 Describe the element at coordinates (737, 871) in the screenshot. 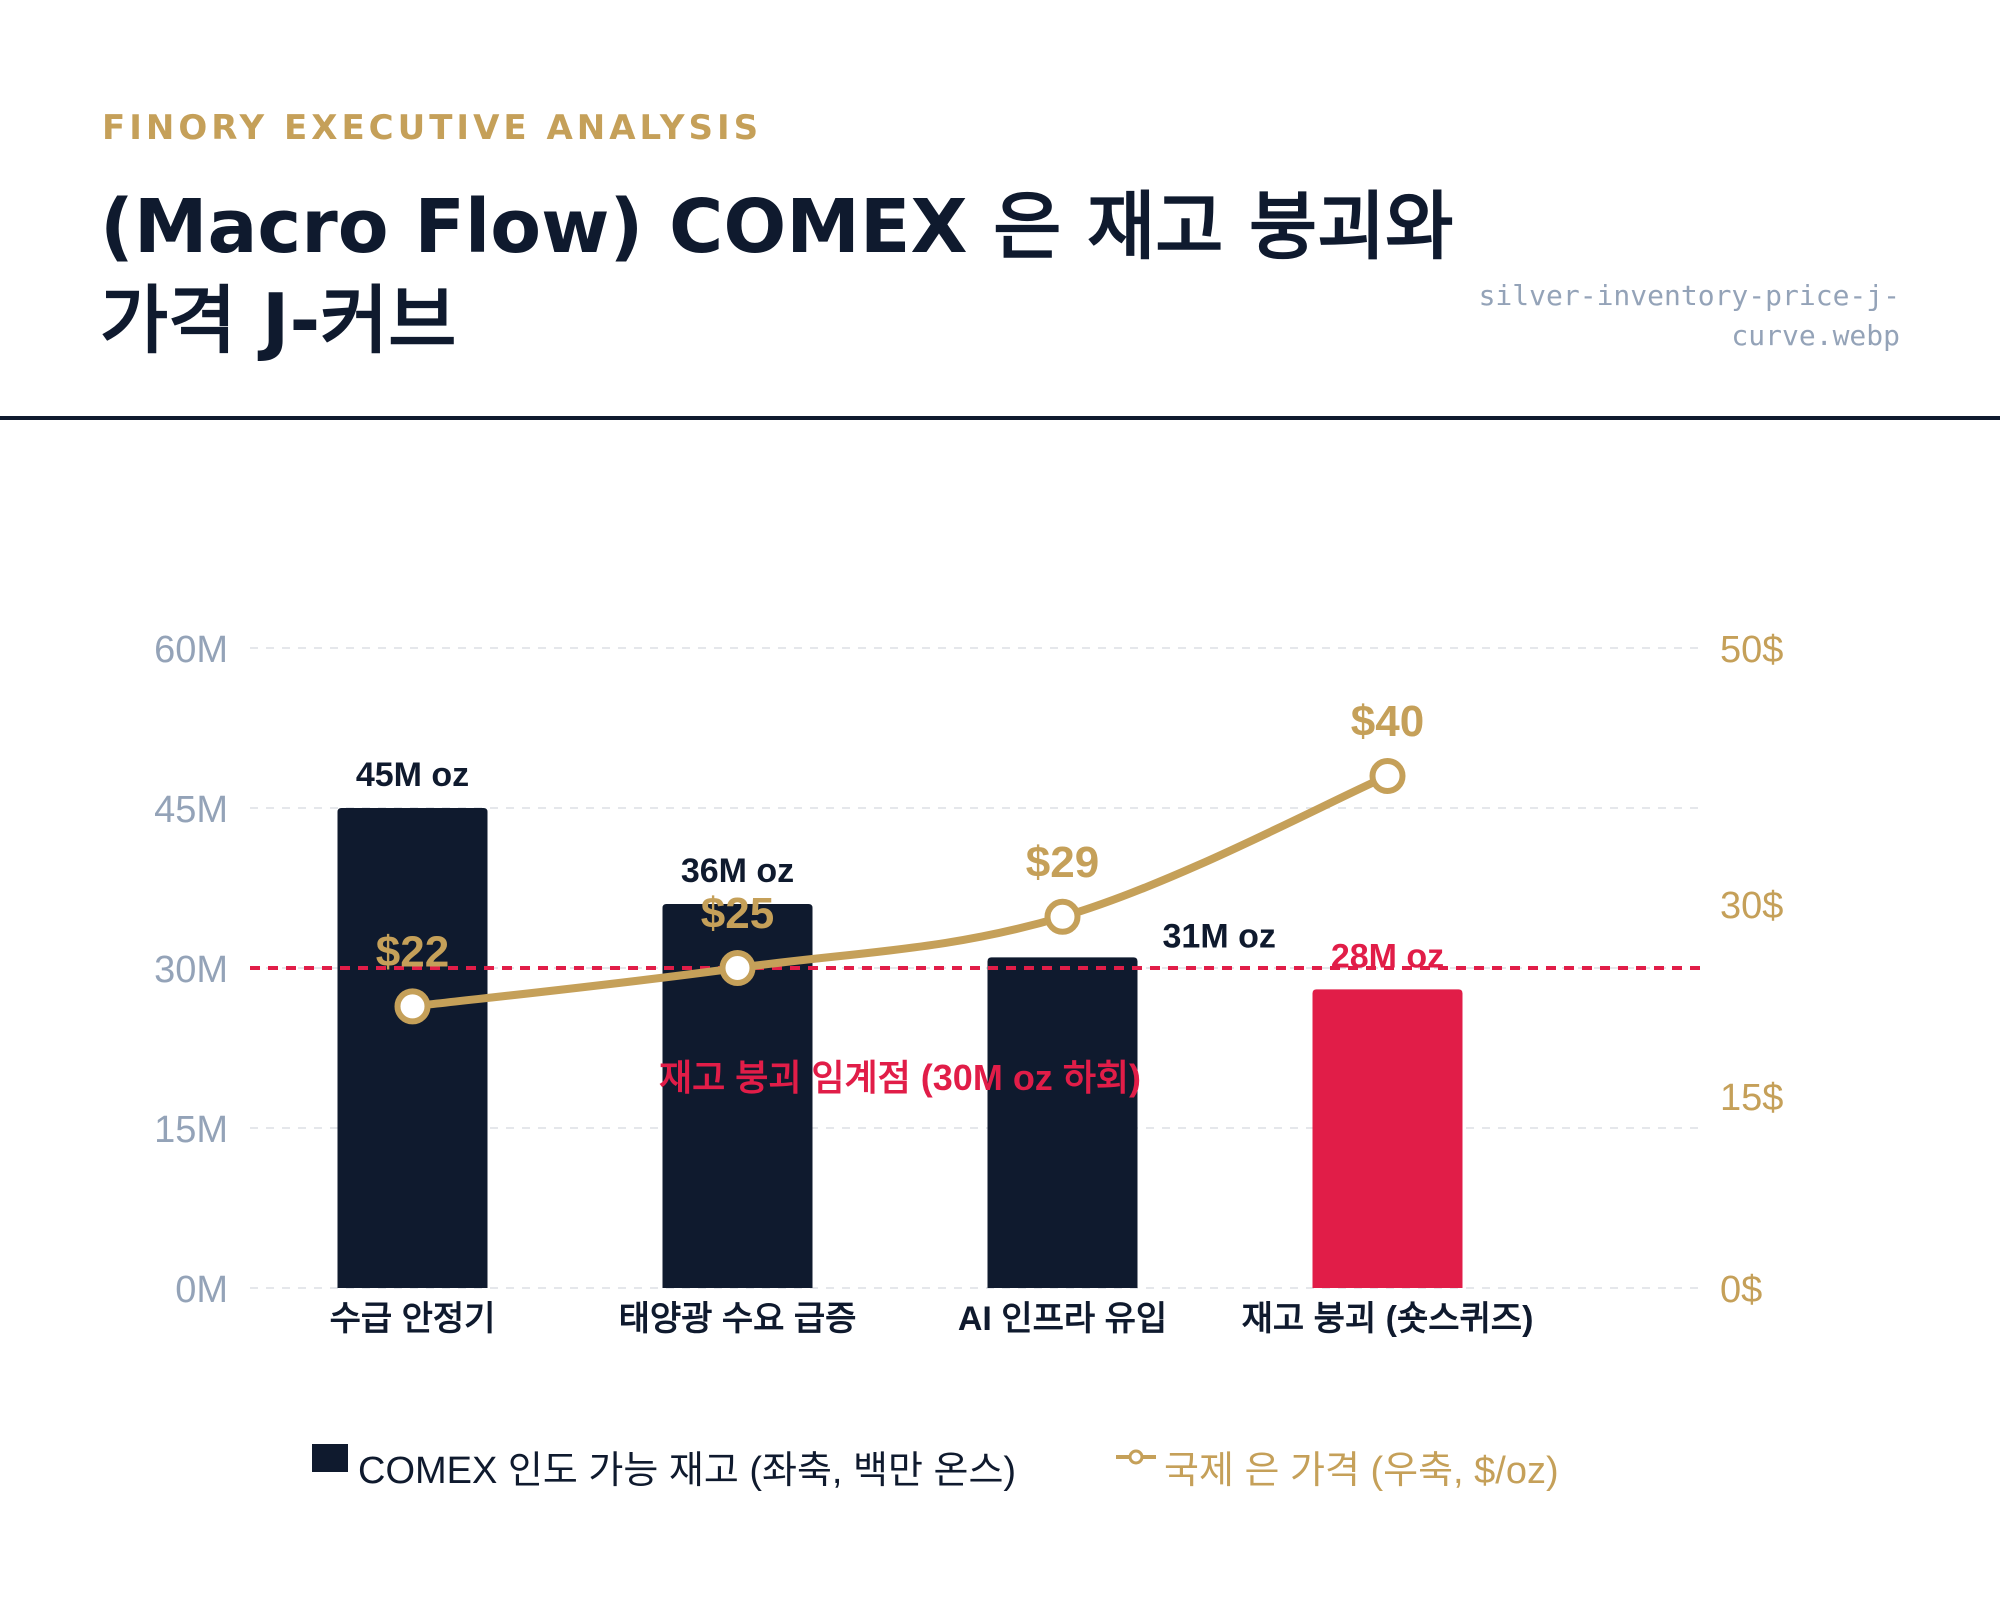

I see `bar-value-label: 36M oz` at that location.